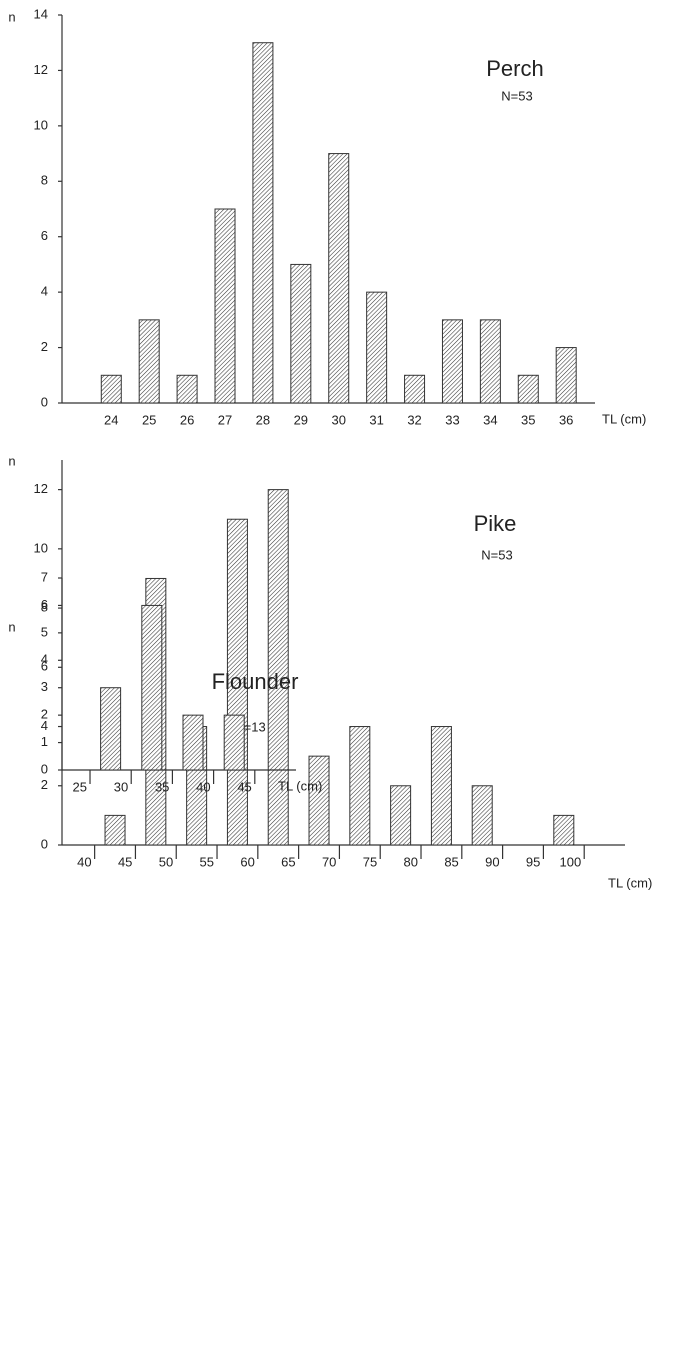  Describe the element at coordinates (247, 861) in the screenshot. I see `x-tick-label: 60` at that location.